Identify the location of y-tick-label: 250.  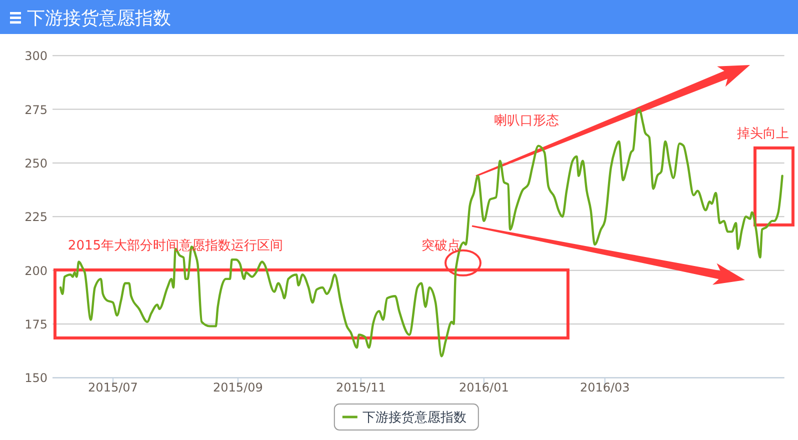
(36, 163).